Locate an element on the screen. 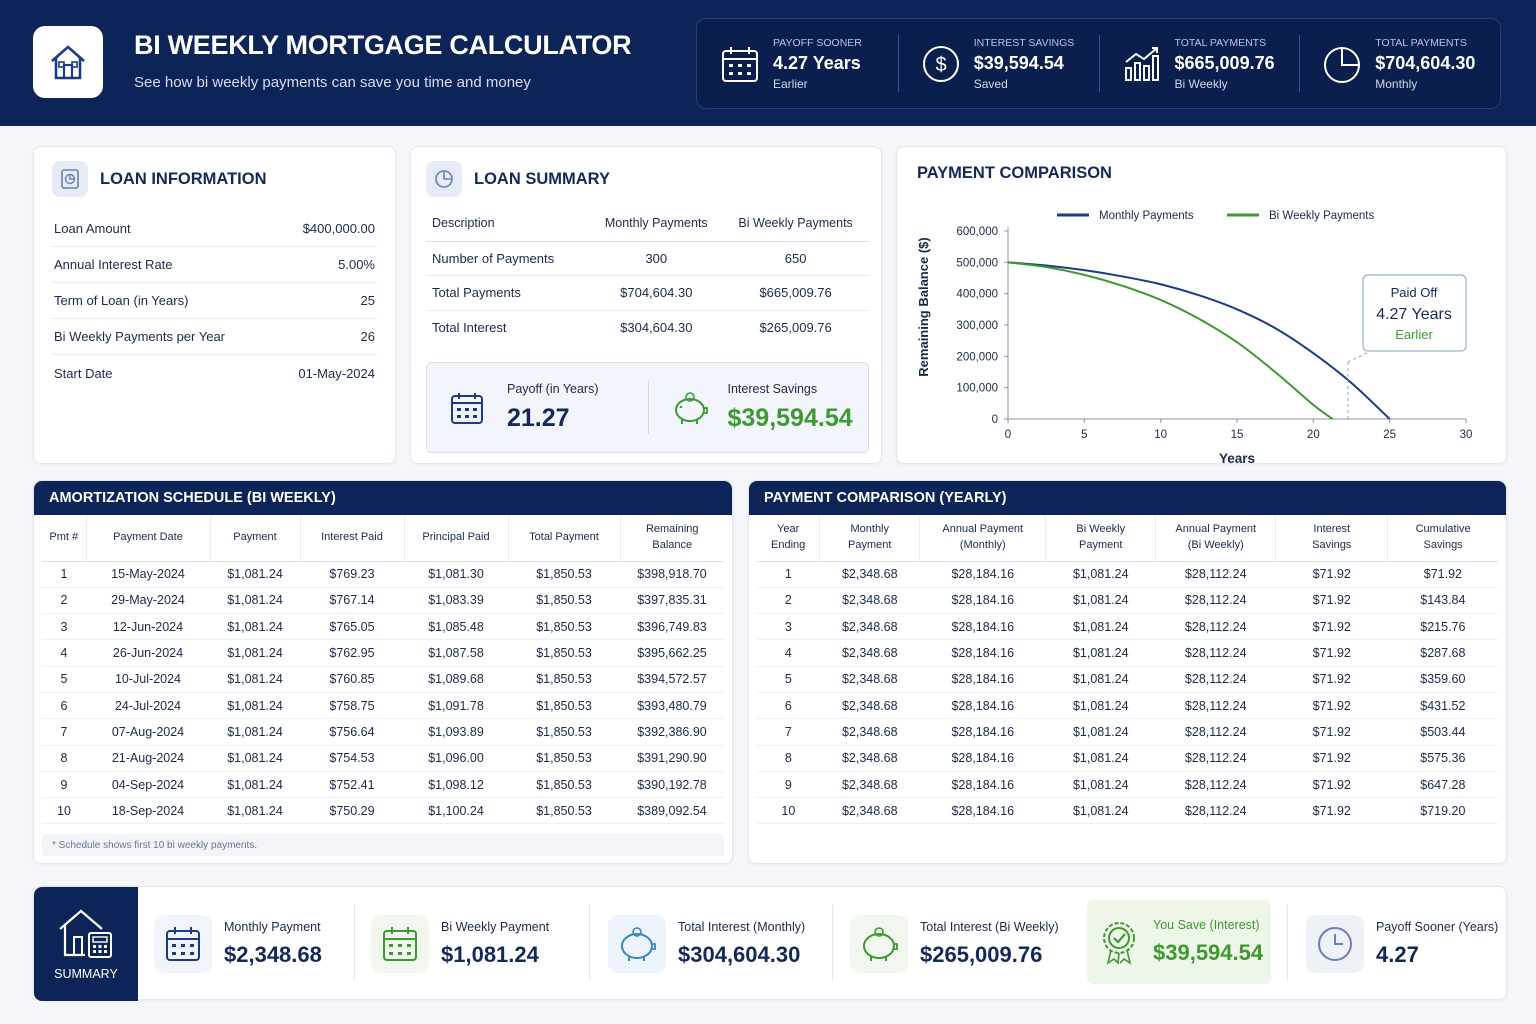  loan-info-row: Annual Interest Rate 5.00% is located at coordinates (214, 265).